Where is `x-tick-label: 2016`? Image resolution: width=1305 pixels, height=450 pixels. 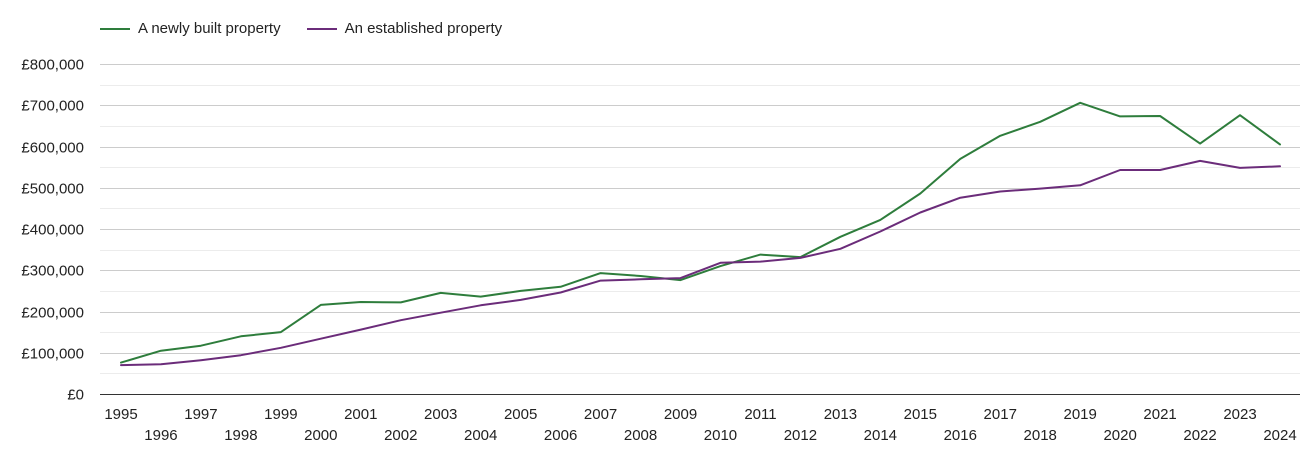 x-tick-label: 2016 is located at coordinates (960, 435).